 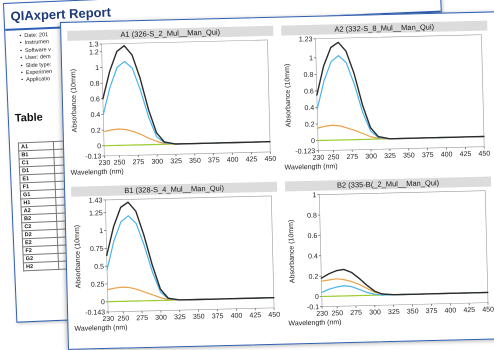 What do you see at coordinates (98, 284) in the screenshot?
I see `y-tick-label: 0.25` at bounding box center [98, 284].